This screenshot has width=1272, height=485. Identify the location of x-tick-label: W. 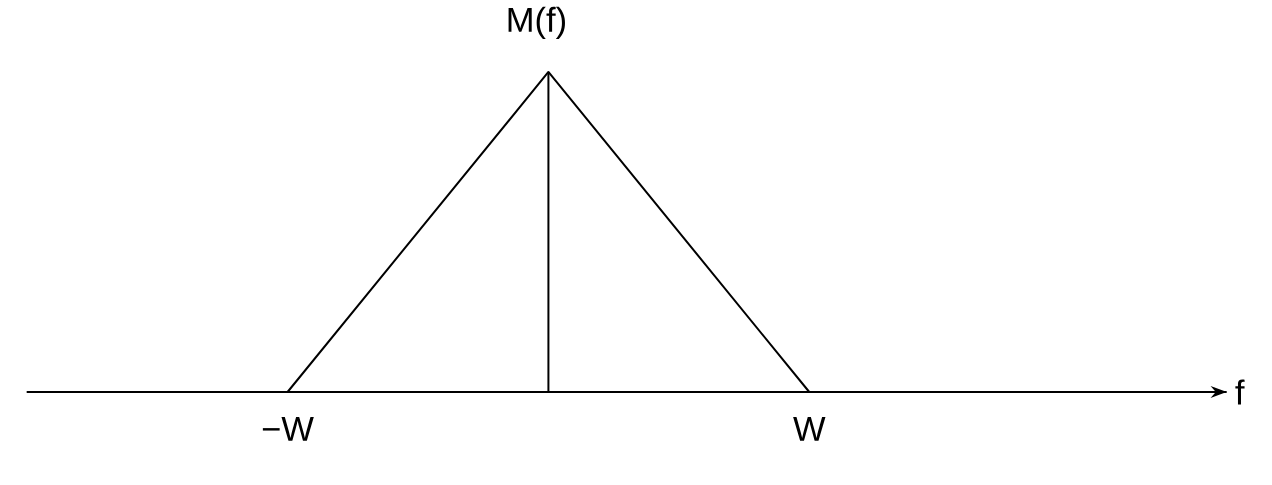
(809, 428).